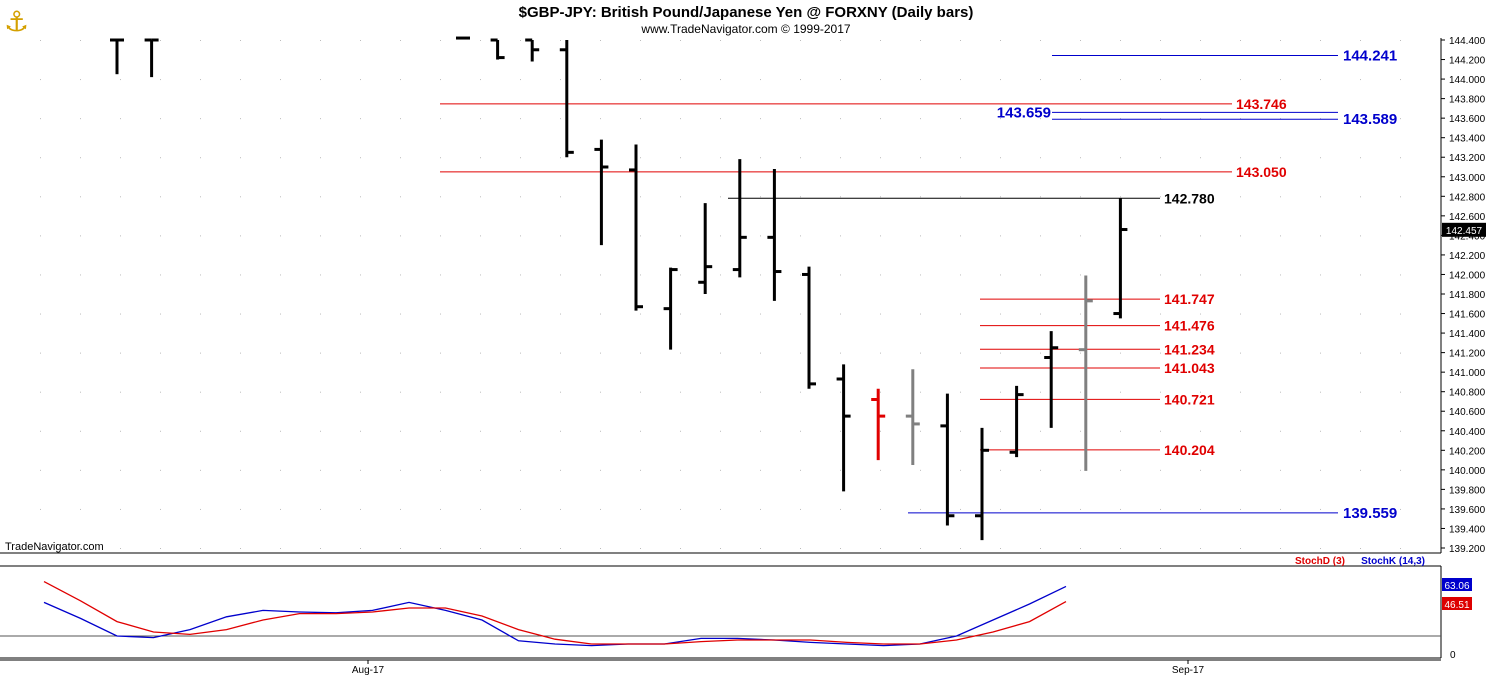  Describe the element at coordinates (1189, 399) in the screenshot. I see `level-label: 140.721` at that location.